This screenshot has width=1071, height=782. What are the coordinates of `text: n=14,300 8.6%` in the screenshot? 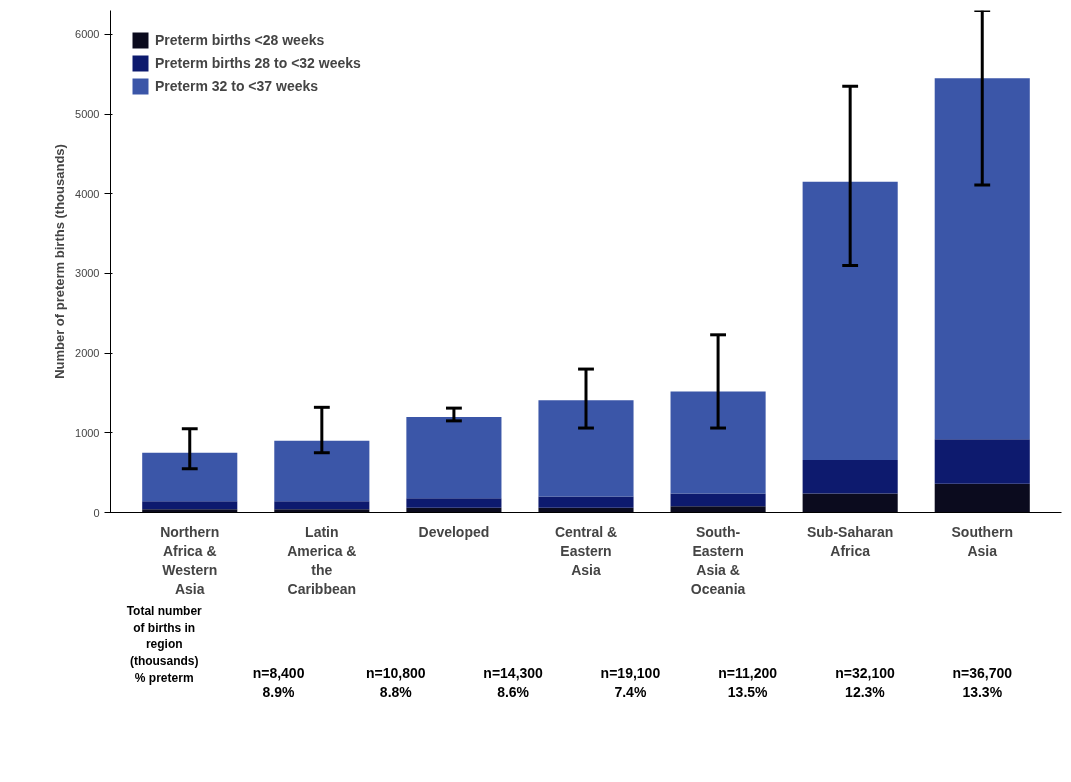 It's located at (513, 683).